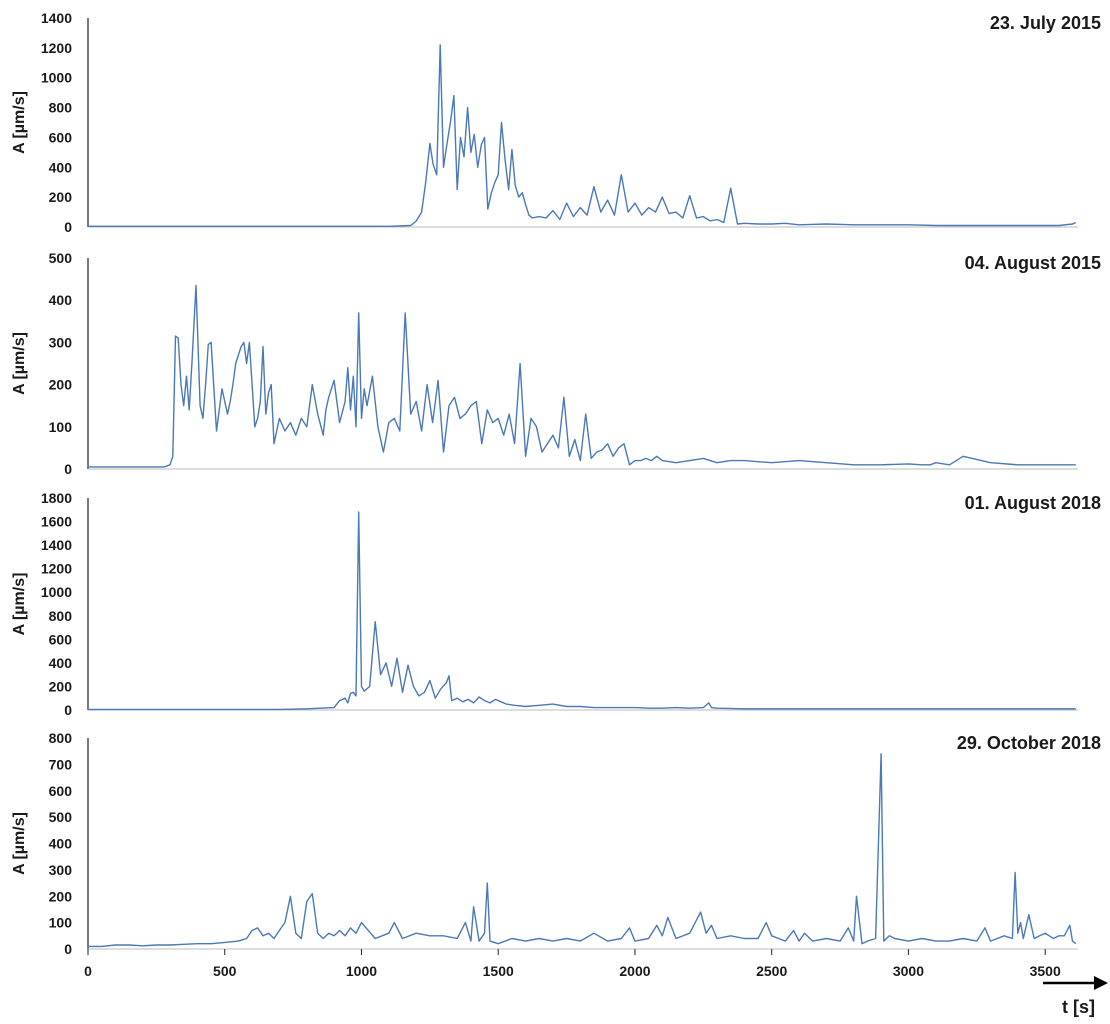  I want to click on y-tick-label: 700, so click(61, 764).